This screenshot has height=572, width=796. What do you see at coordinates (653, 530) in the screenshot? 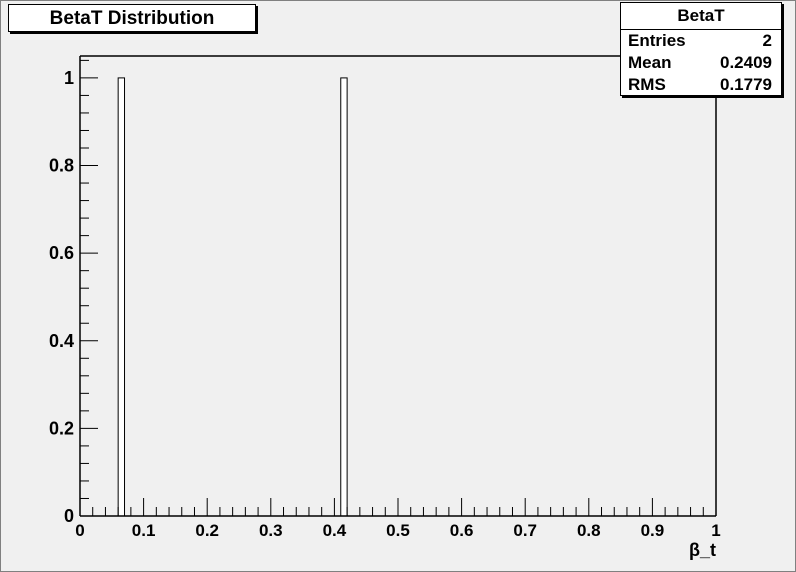
I see `x-tick-label: 0.9` at bounding box center [653, 530].